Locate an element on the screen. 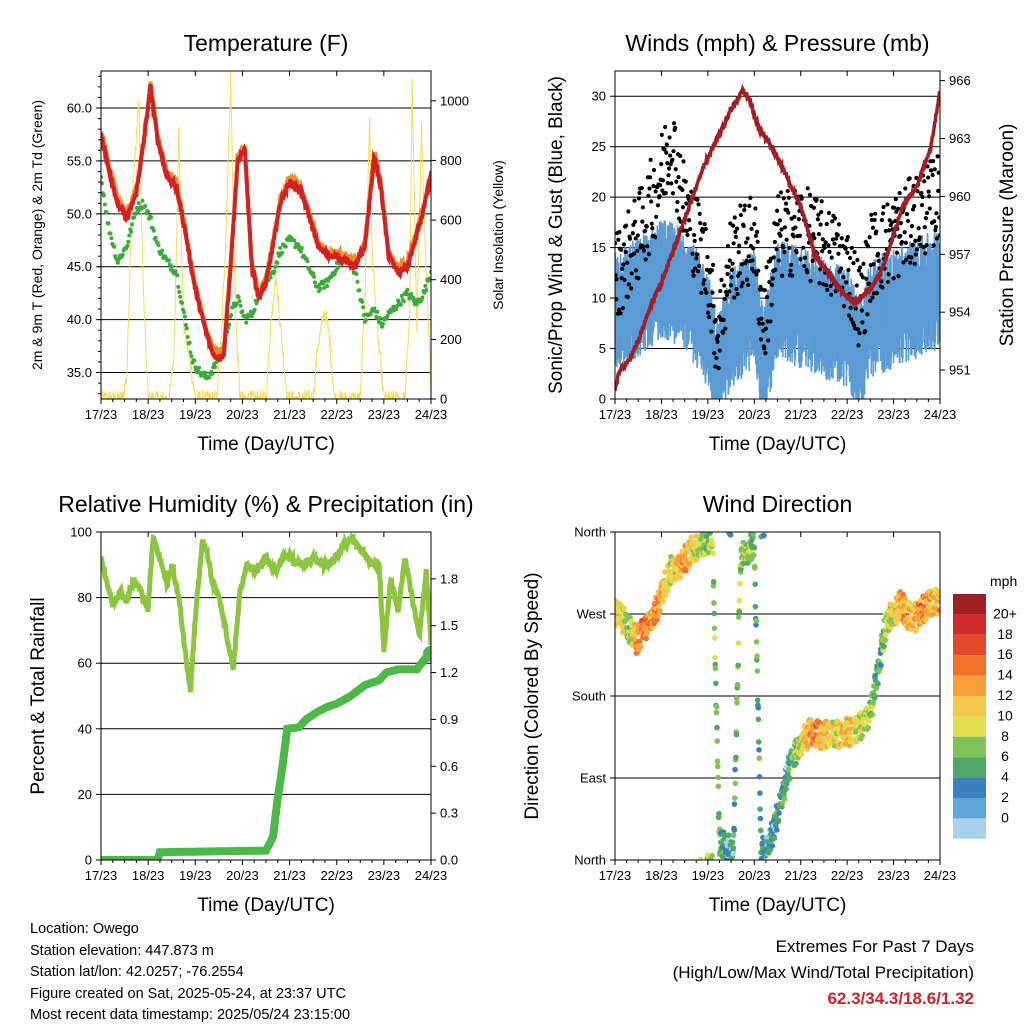 This screenshot has height=1027, width=1024. rh-y2tick-label: 1.2 is located at coordinates (449, 672).